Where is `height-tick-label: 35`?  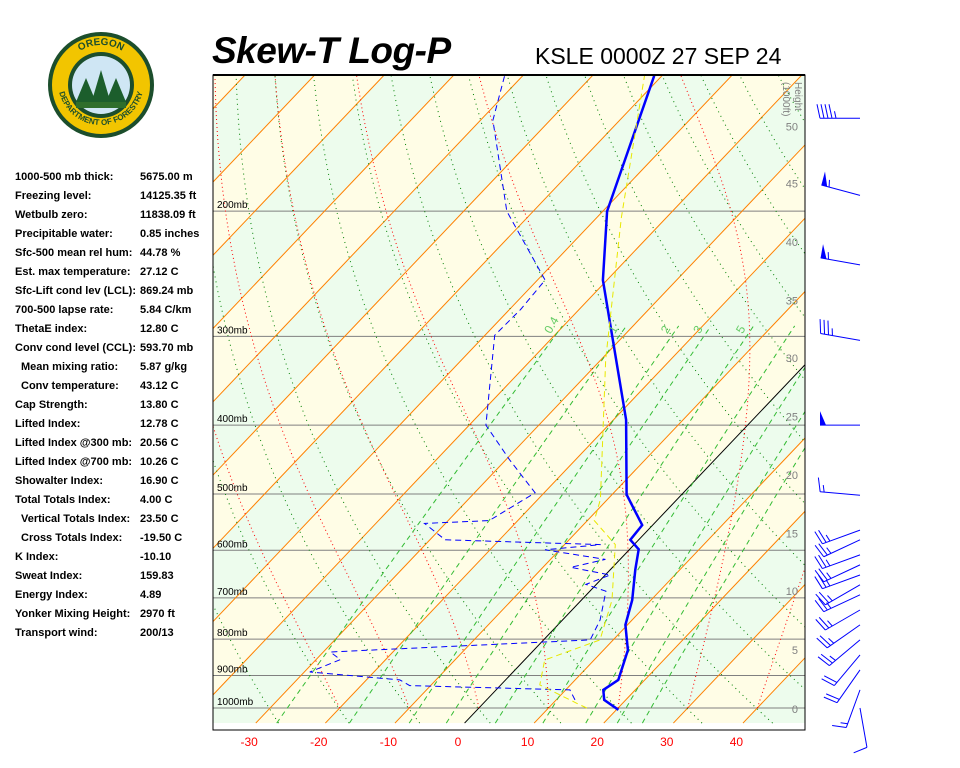
height-tick-label: 35 is located at coordinates (792, 301).